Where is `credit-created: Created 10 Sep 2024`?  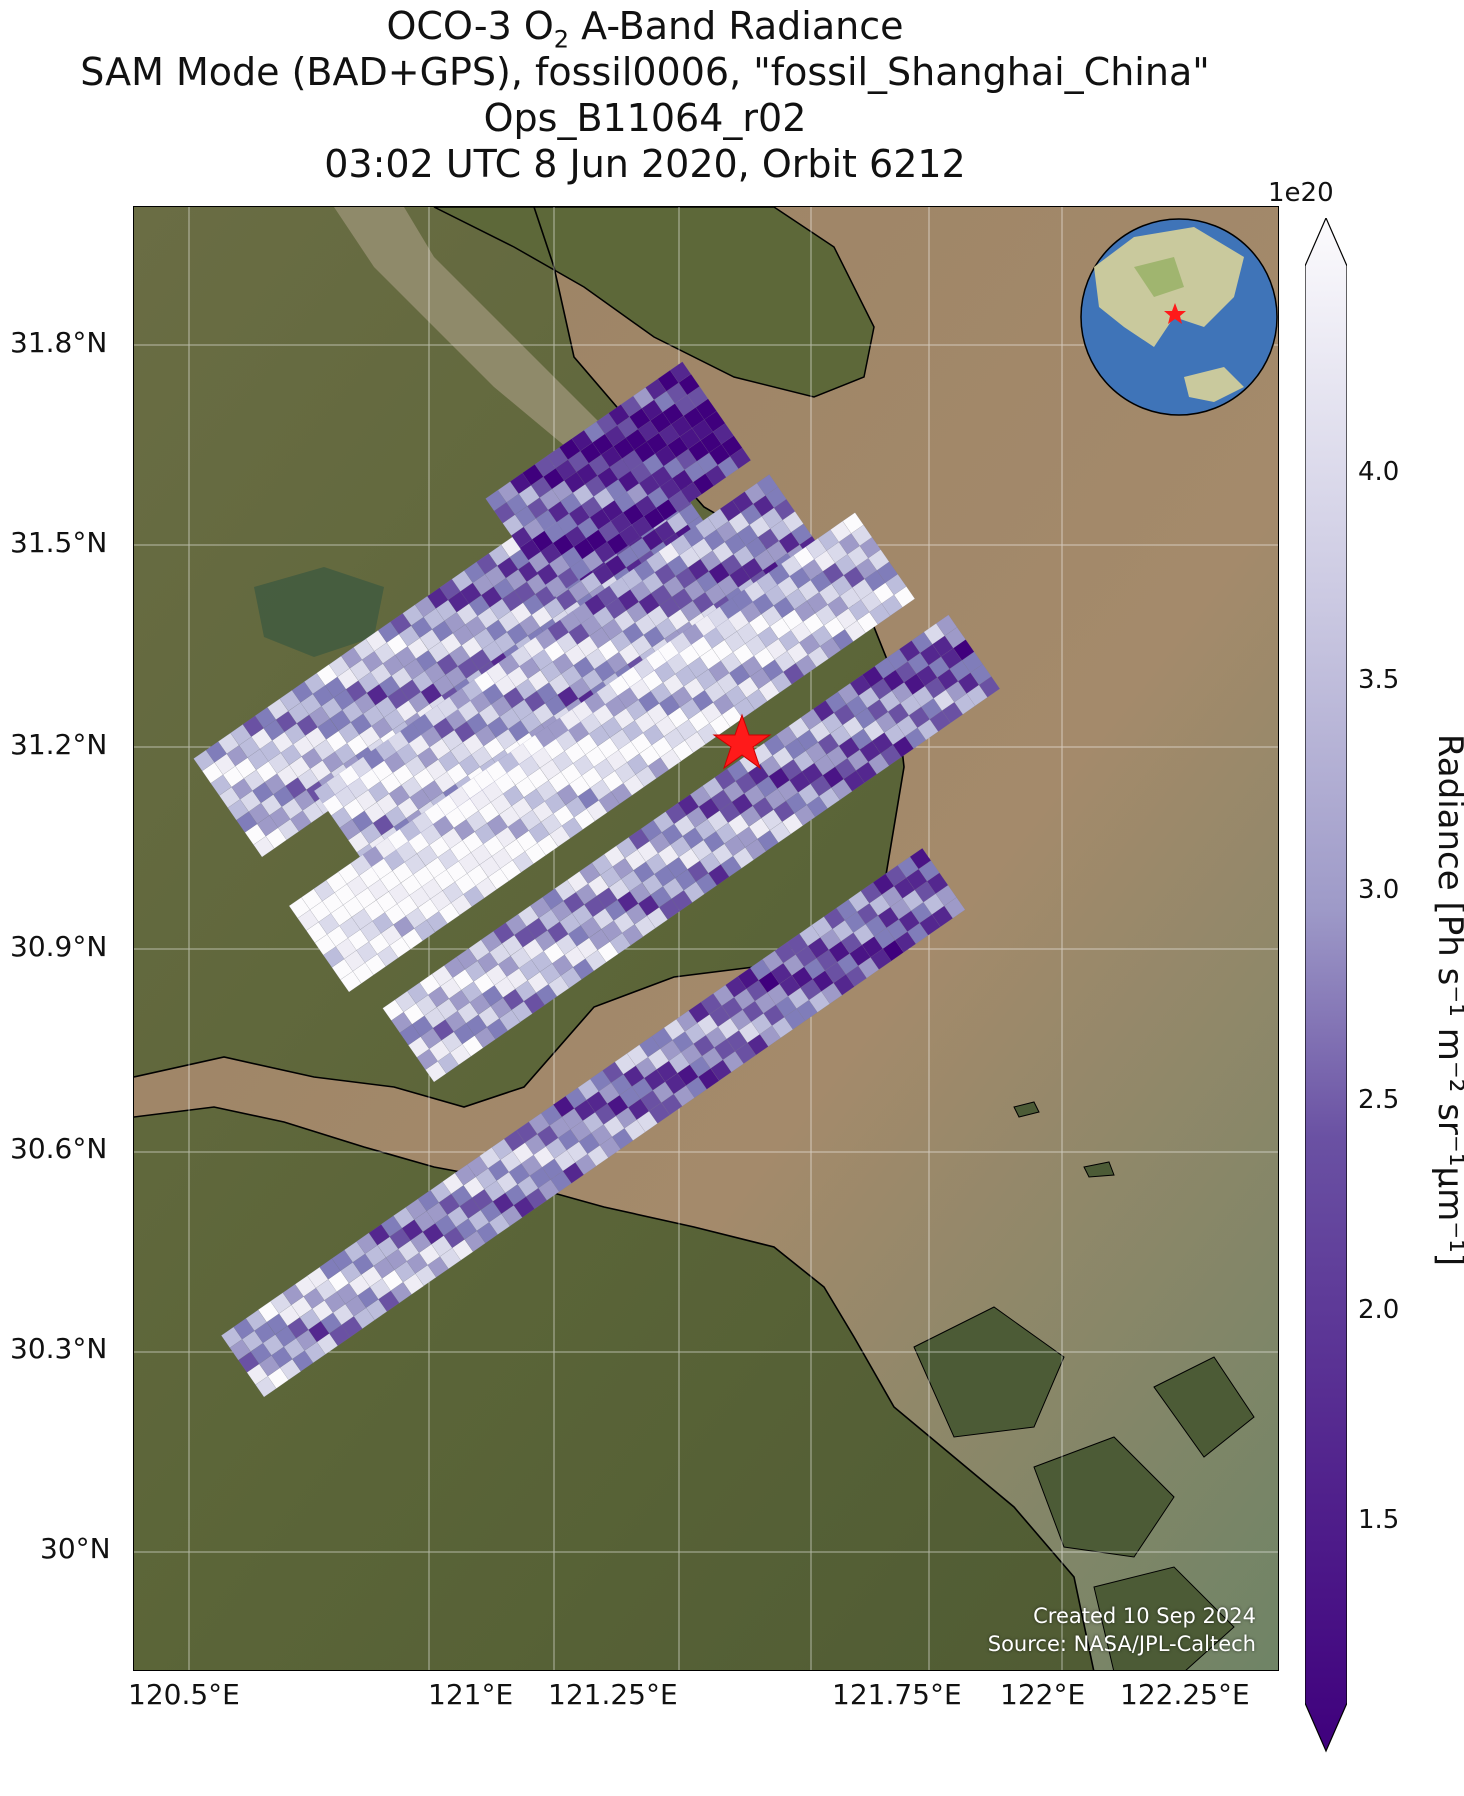 credit-created: Created 10 Sep 2024 is located at coordinates (1144, 1616).